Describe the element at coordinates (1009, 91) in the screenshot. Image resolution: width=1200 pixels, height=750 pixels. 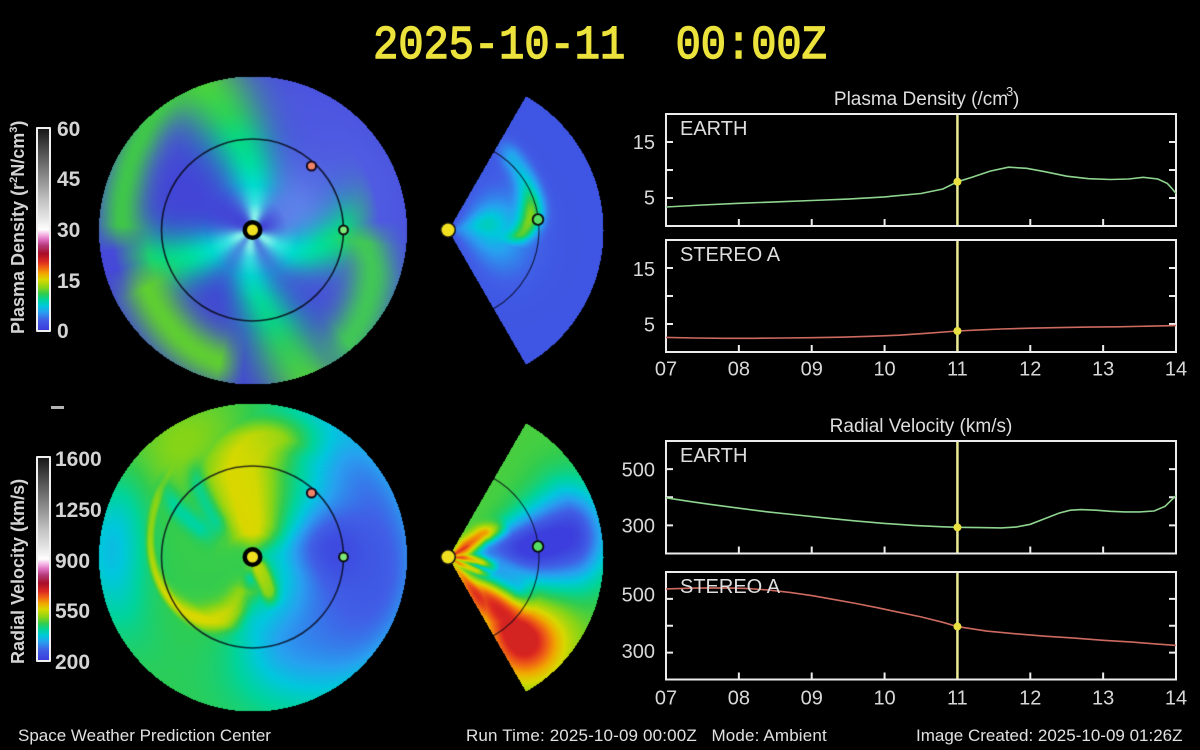
I see `svg-text: 3` at that location.